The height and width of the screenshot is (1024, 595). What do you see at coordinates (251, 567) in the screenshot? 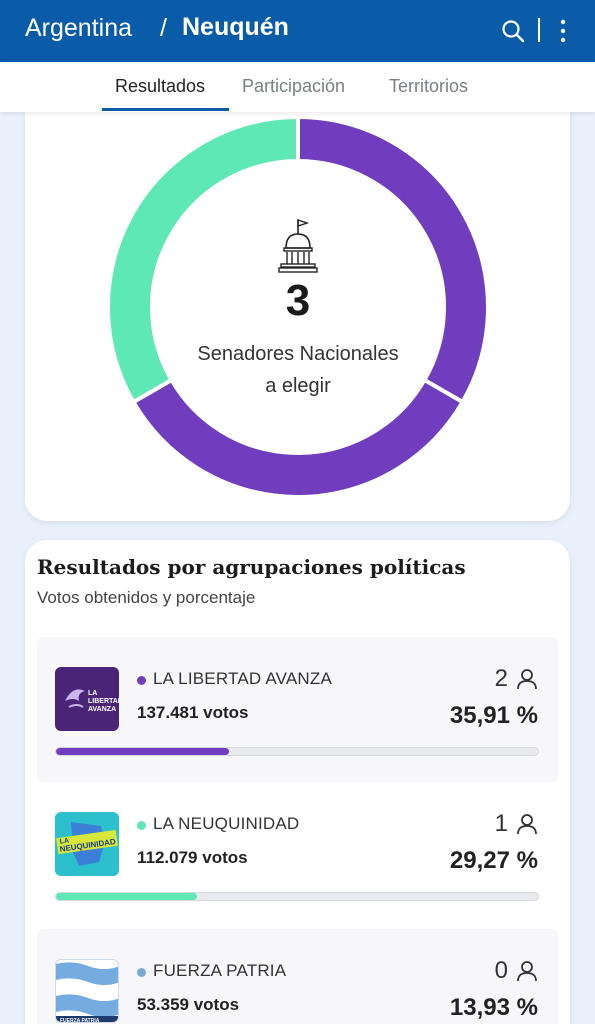
I see `results-title: Resultados por agrupaciones políticas` at bounding box center [251, 567].